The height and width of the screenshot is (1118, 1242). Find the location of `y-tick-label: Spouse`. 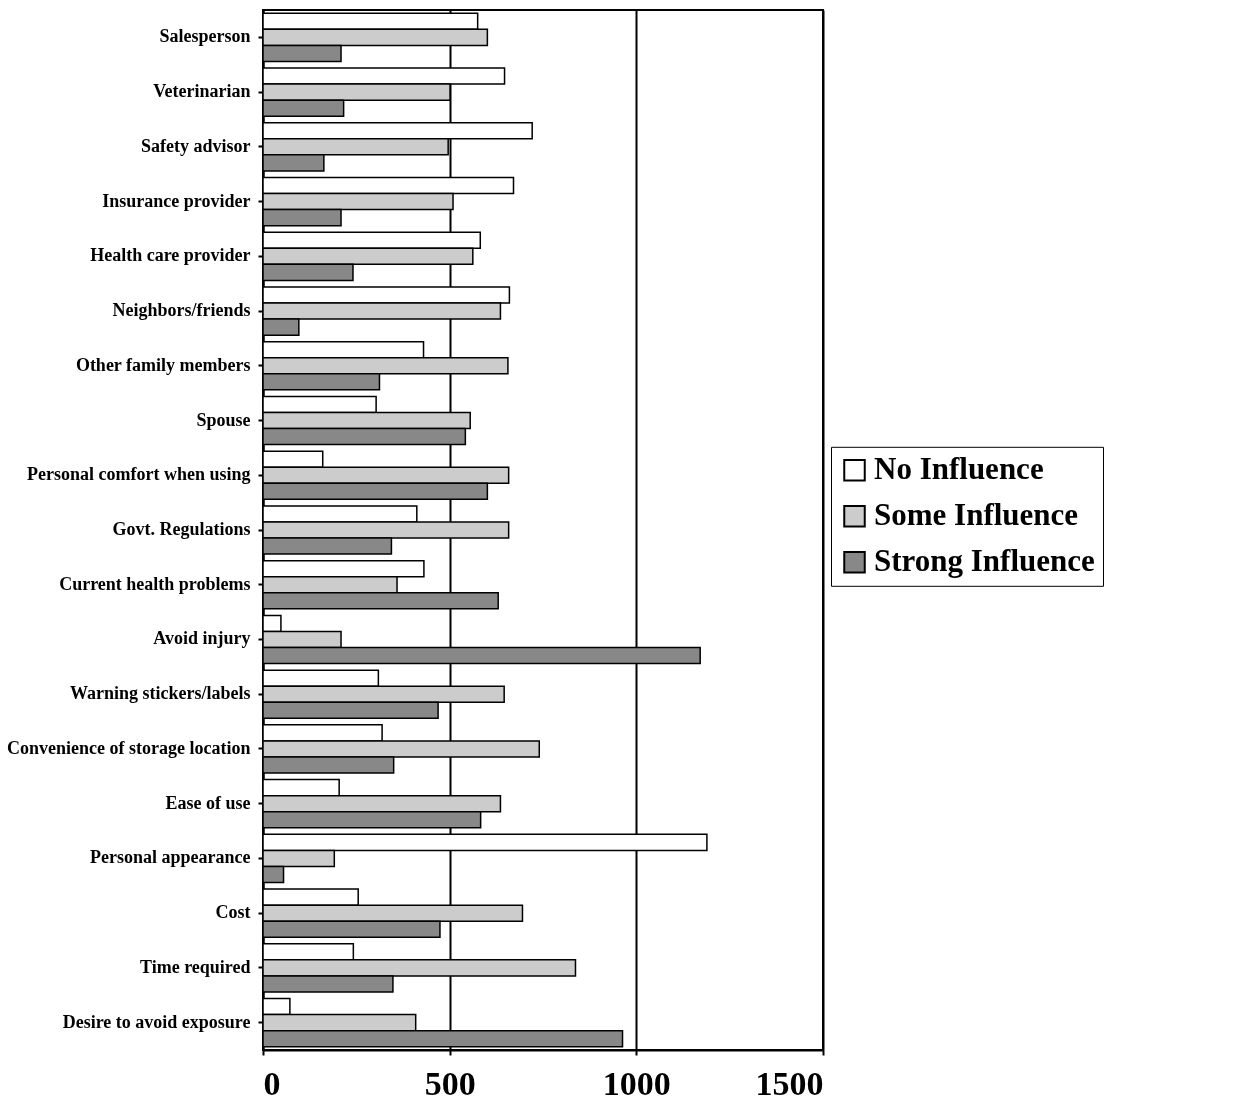

y-tick-label: Spouse is located at coordinates (223, 419).